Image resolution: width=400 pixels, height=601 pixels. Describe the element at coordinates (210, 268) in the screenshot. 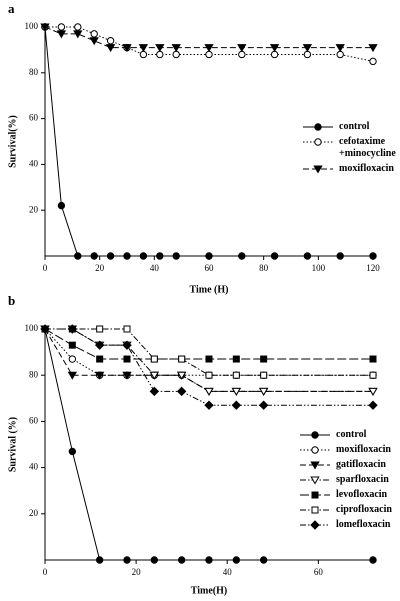

I see `x-tick-label: 60` at that location.